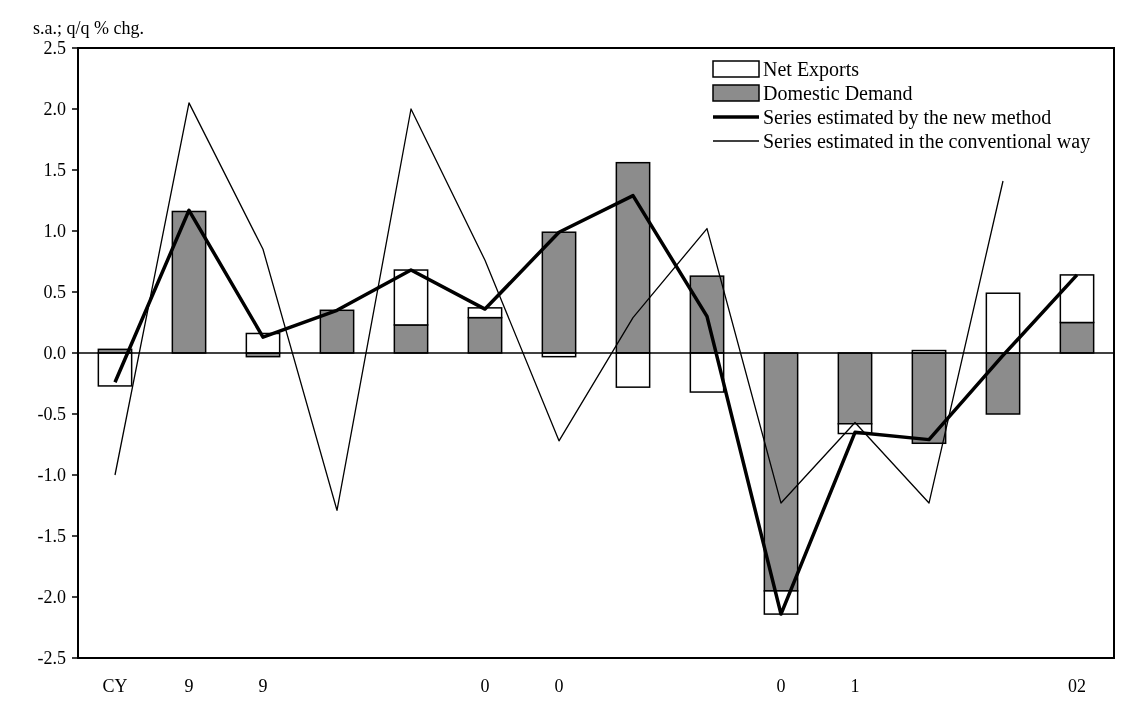 The width and height of the screenshot is (1130, 712). What do you see at coordinates (88, 28) in the screenshot?
I see `y-axis-title: s.a.; q/q % chg.` at bounding box center [88, 28].